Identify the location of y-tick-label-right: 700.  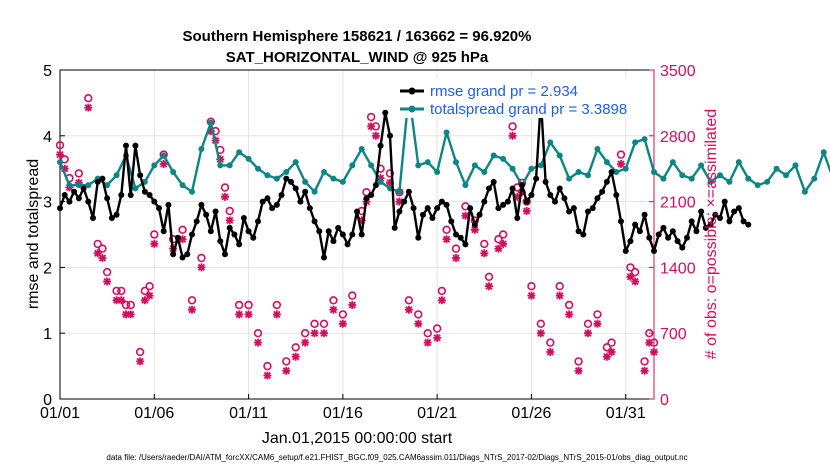
(673, 334).